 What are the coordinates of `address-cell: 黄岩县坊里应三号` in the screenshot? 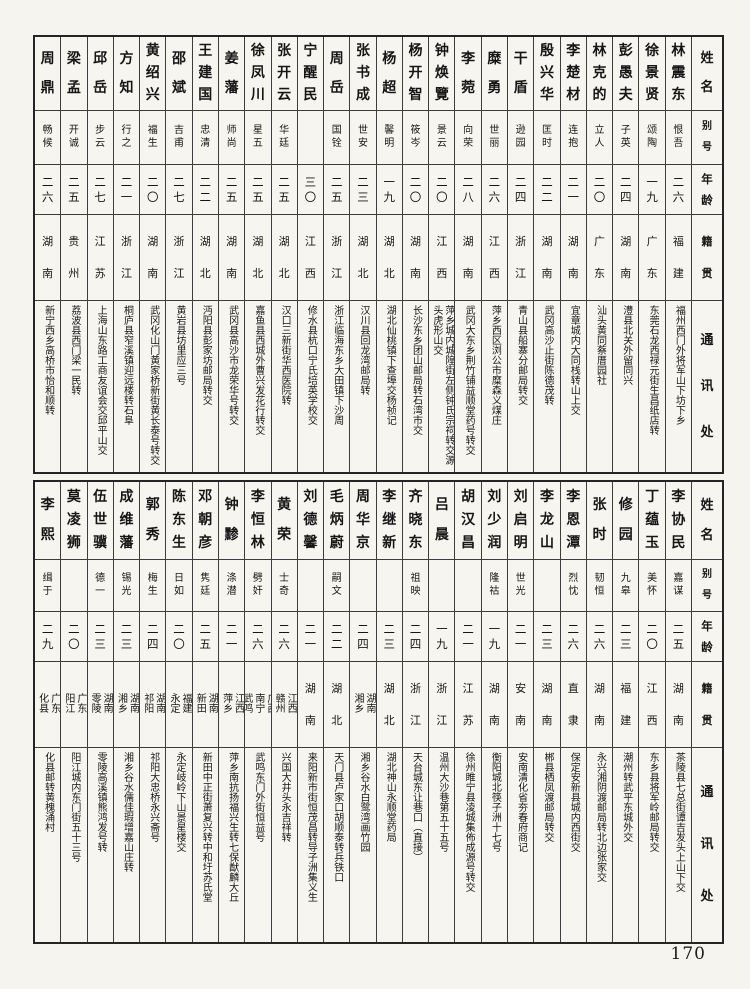 It's located at (180, 345).